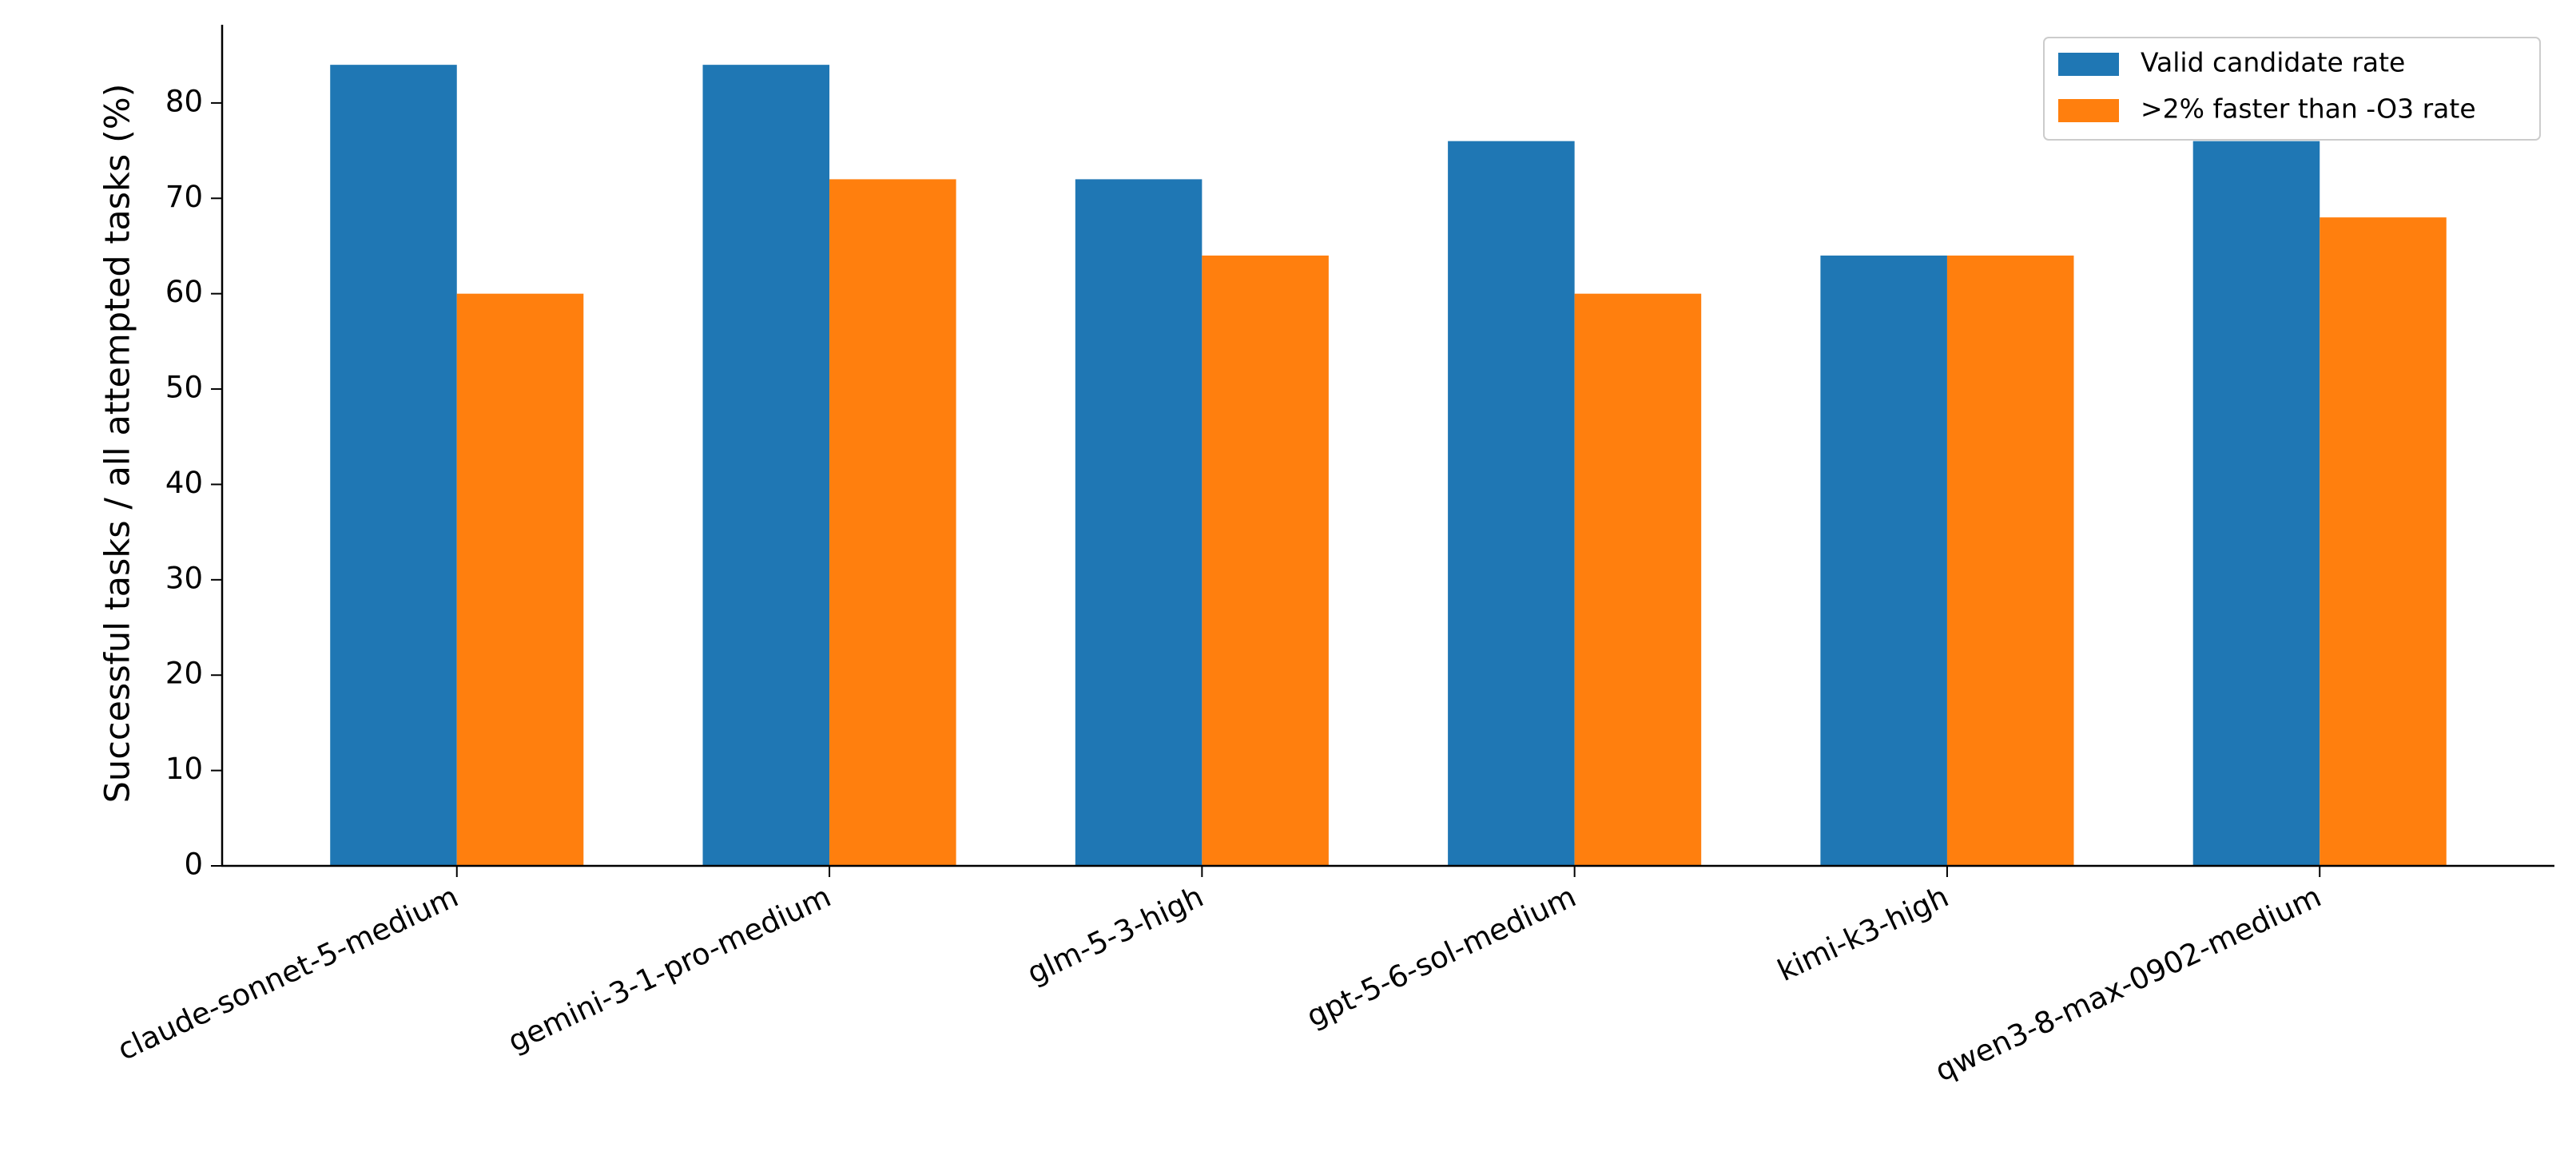 This screenshot has width=2576, height=1167. I want to click on y-tick-label: 20, so click(184, 674).